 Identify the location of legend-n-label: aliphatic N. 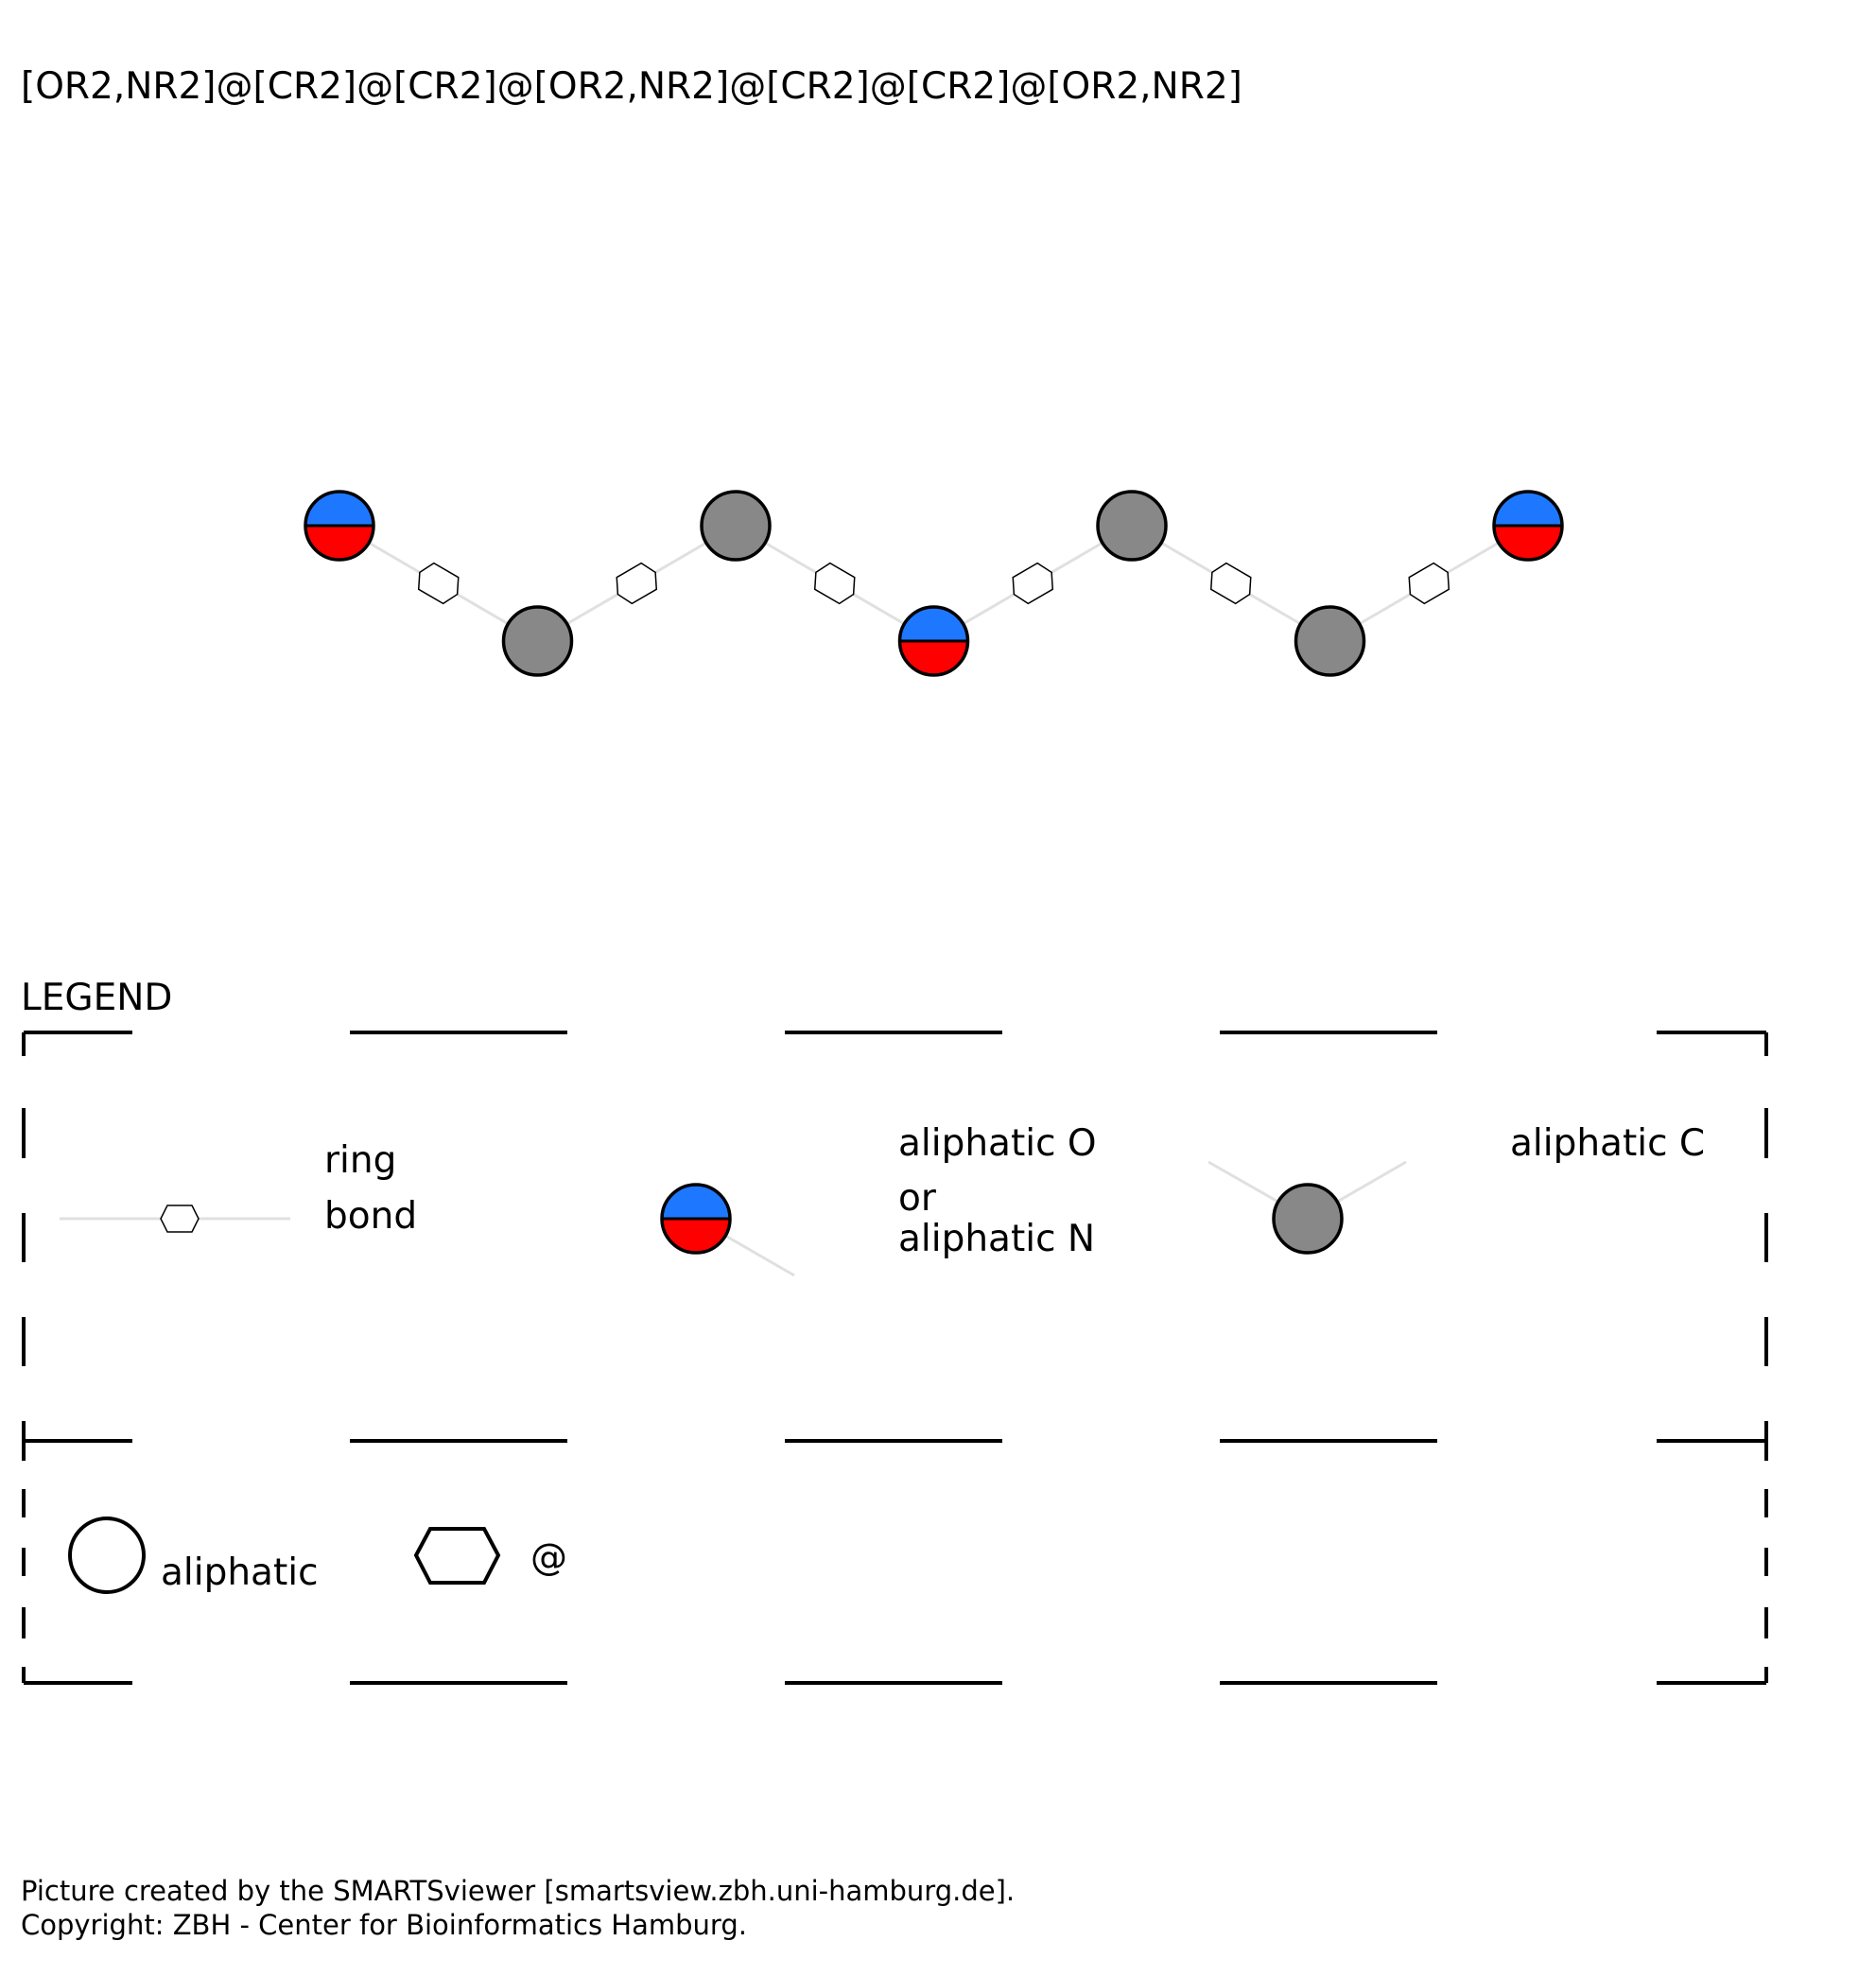
(996, 1239).